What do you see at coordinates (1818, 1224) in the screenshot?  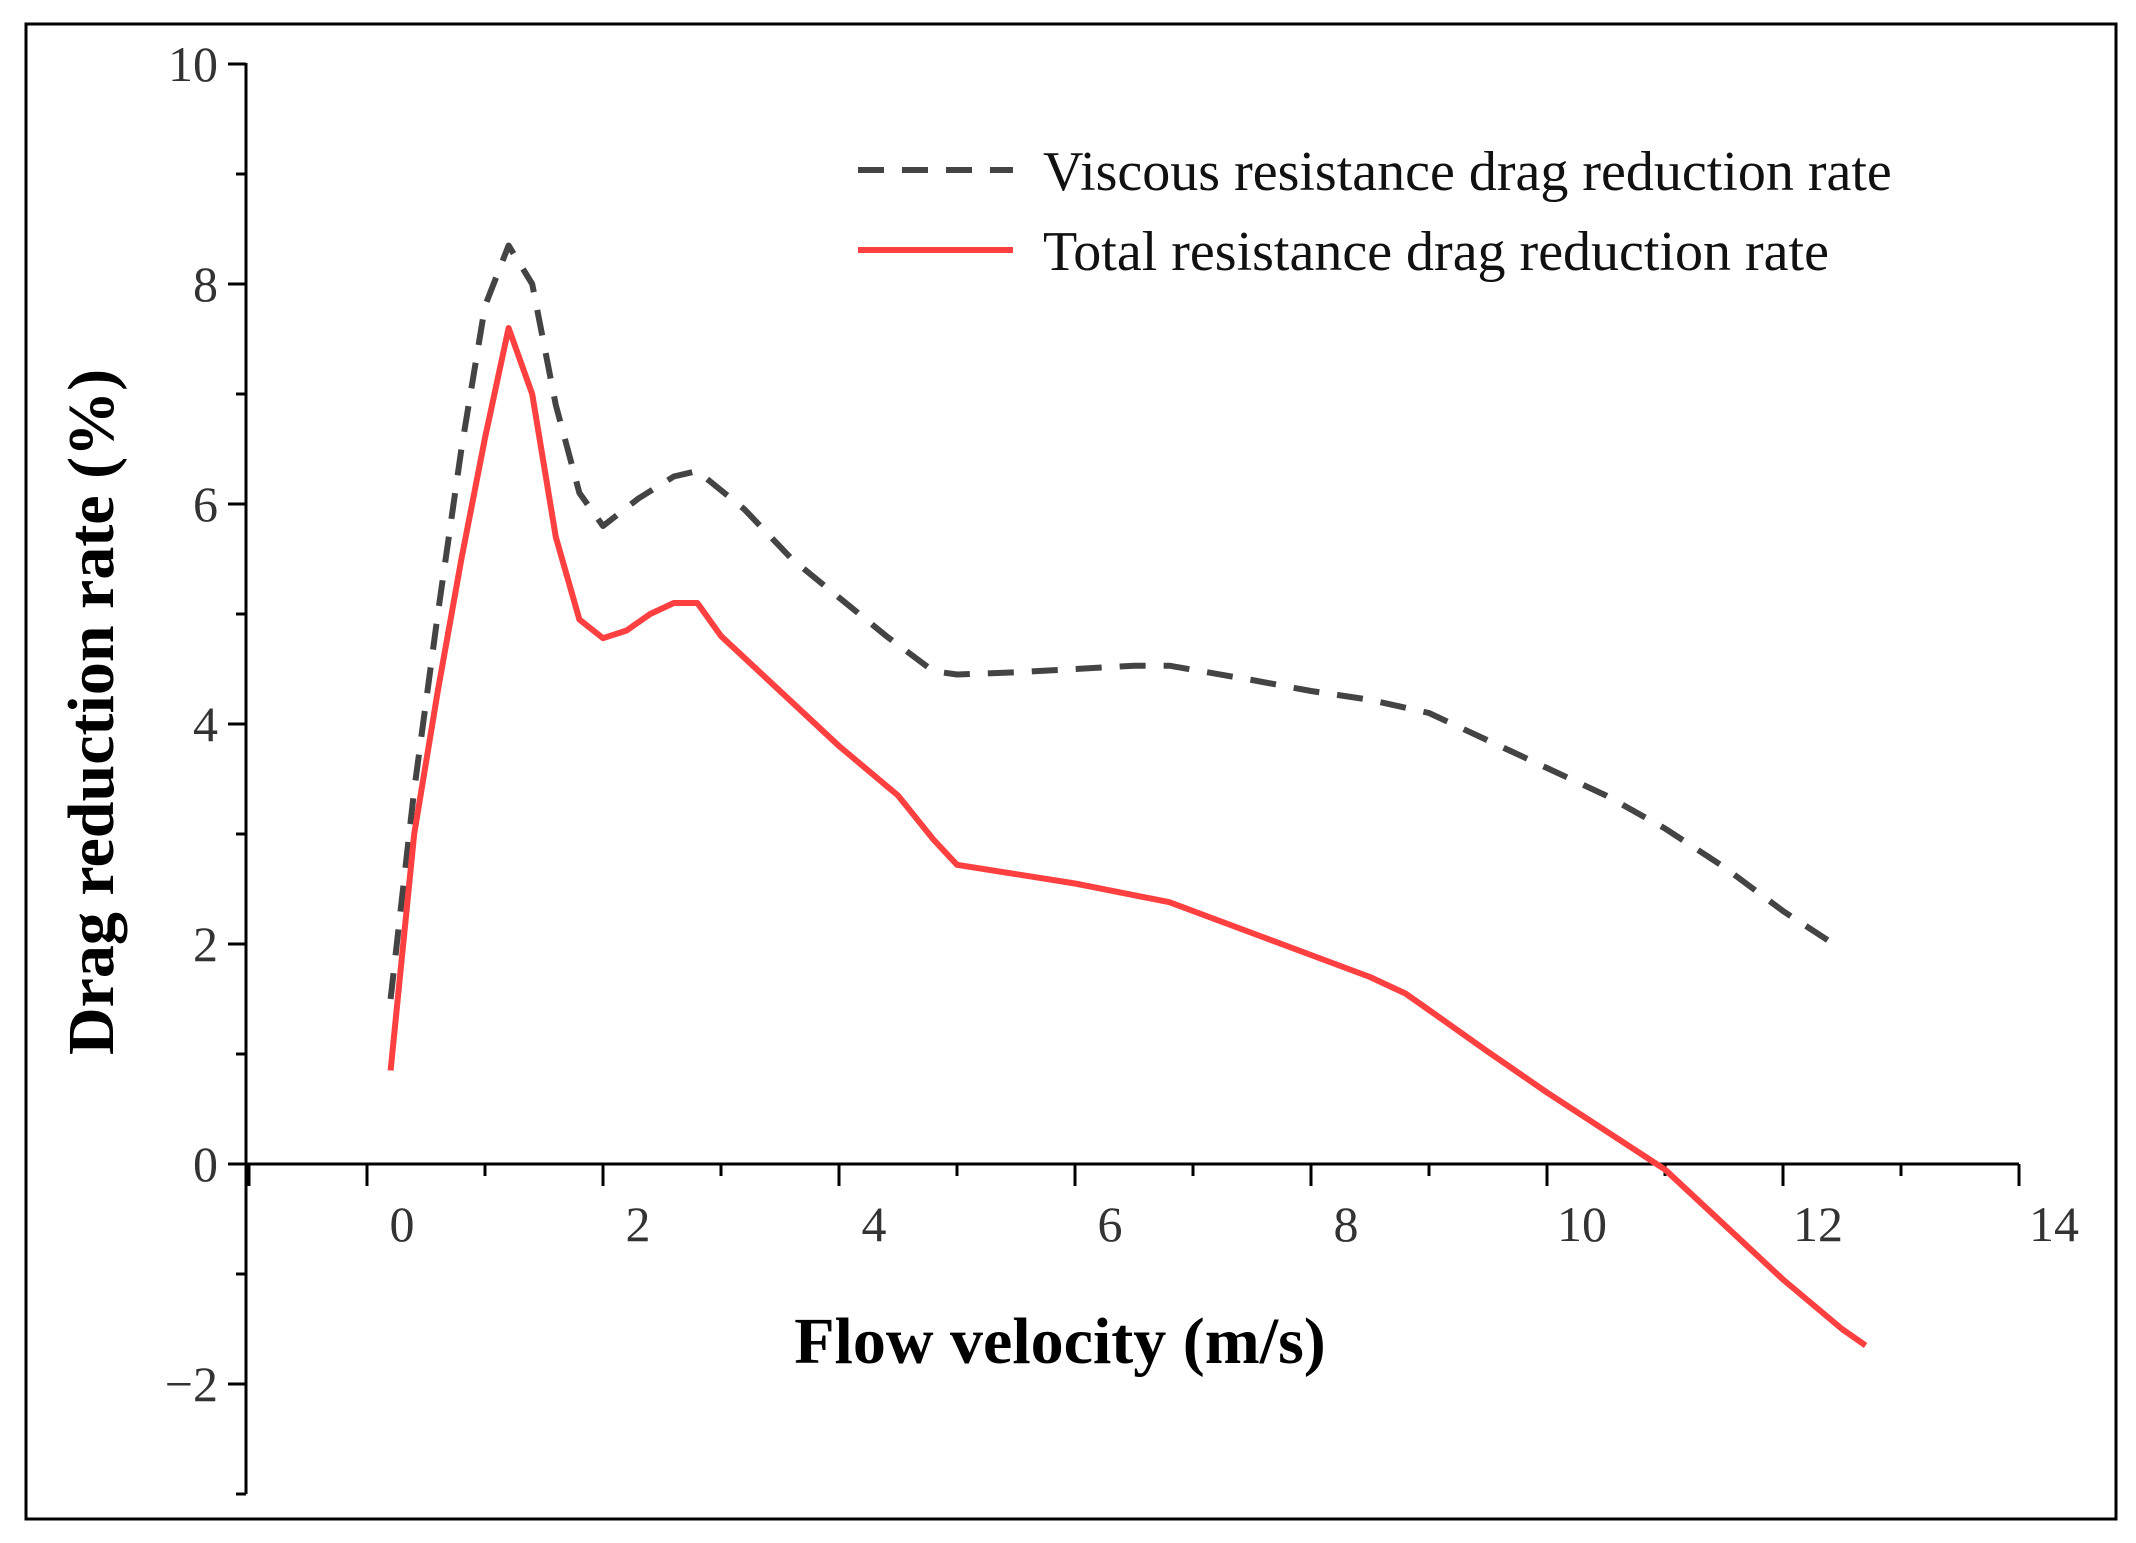 I see `x-tick-label: 12` at bounding box center [1818, 1224].